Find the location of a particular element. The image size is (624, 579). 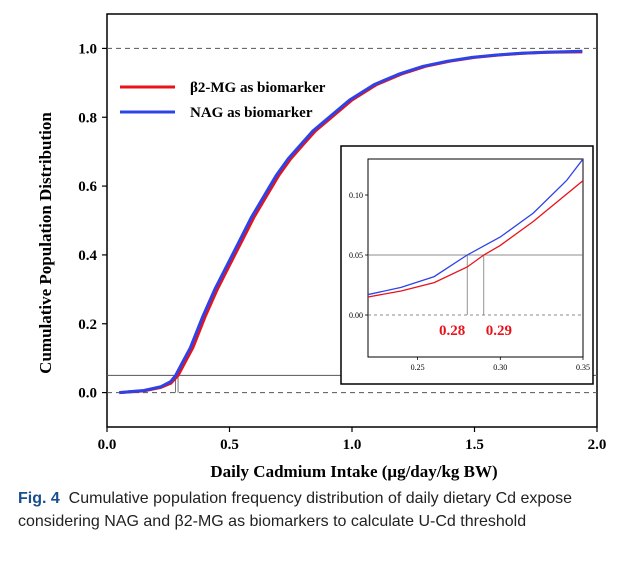

inset-x-tick-label: 0.30 is located at coordinates (500, 367).